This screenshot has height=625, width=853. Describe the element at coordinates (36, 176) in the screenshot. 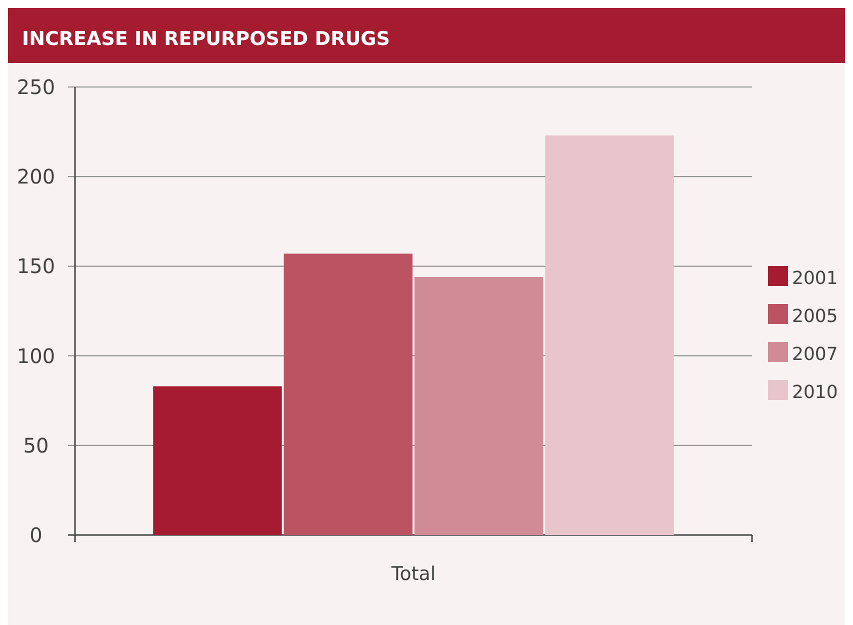

I see `y-tick-label: 200` at that location.